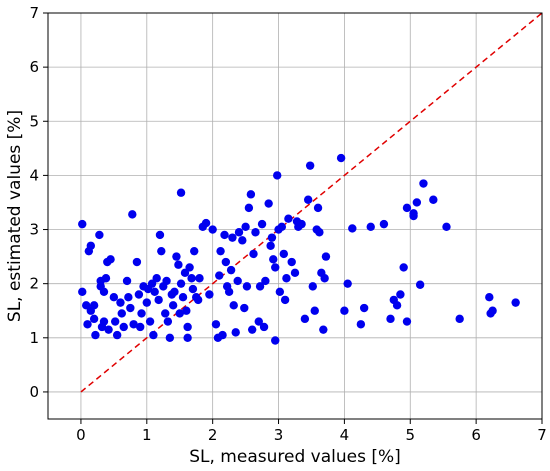 The width and height of the screenshot is (550, 471). What do you see at coordinates (34, 392) in the screenshot?
I see `y-tick-label: 0` at bounding box center [34, 392].